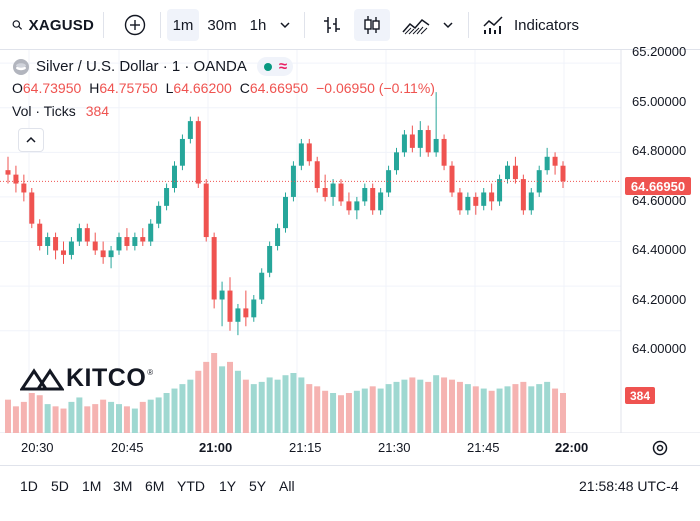  What do you see at coordinates (60, 486) in the screenshot?
I see `range-5d-button: 5D` at bounding box center [60, 486].